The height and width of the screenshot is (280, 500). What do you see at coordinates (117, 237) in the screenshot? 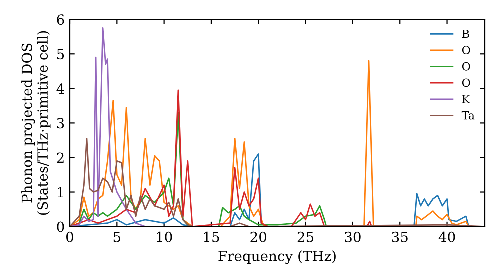
I see `x-tick-label: 5` at bounding box center [117, 237].